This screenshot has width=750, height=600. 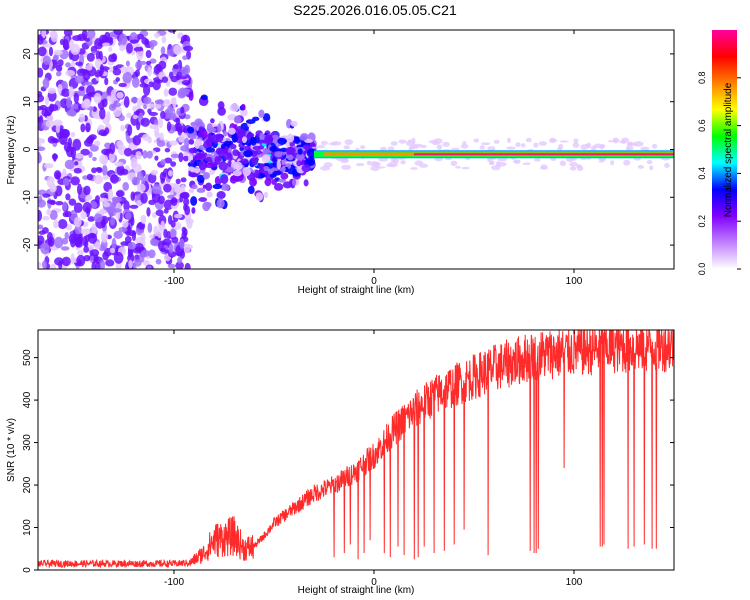 What do you see at coordinates (719, 173) in the screenshot?
I see `colorbar-ticks: 0.0 0.2 0.4 0.6 0.8` at bounding box center [719, 173].